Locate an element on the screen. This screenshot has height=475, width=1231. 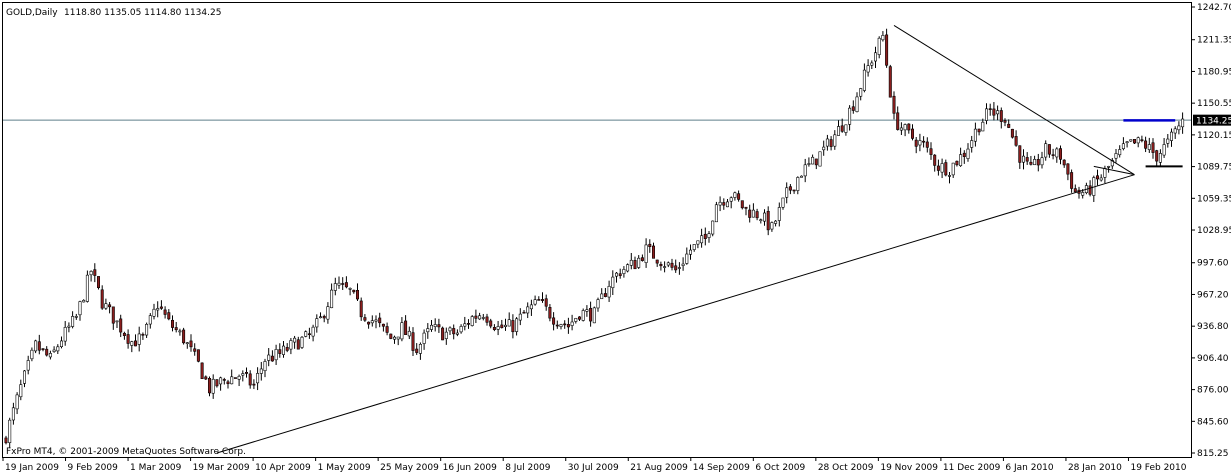
x-tick-label: 16 Jun 2009 is located at coordinates (470, 468).